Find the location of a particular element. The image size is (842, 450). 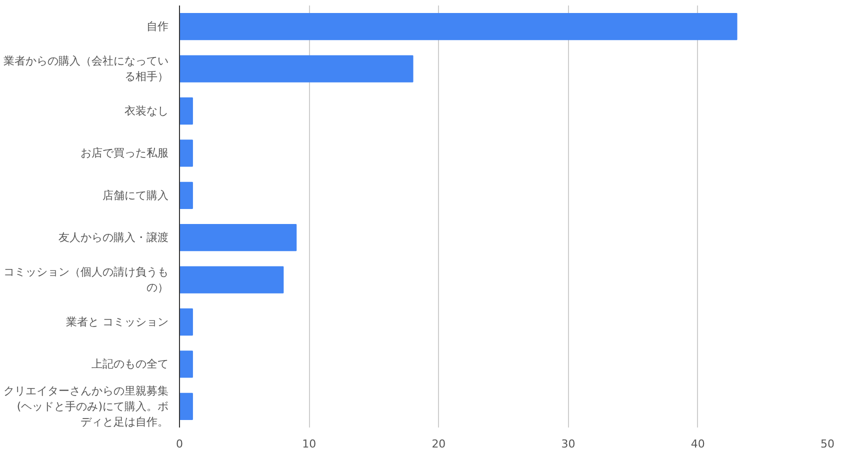

x-tick-label: 20 is located at coordinates (439, 444).